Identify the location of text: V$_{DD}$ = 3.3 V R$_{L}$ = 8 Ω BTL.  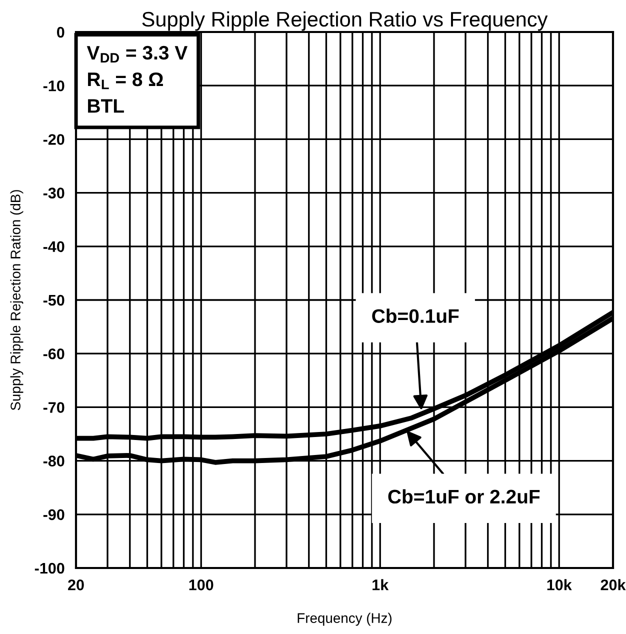
(137, 79).